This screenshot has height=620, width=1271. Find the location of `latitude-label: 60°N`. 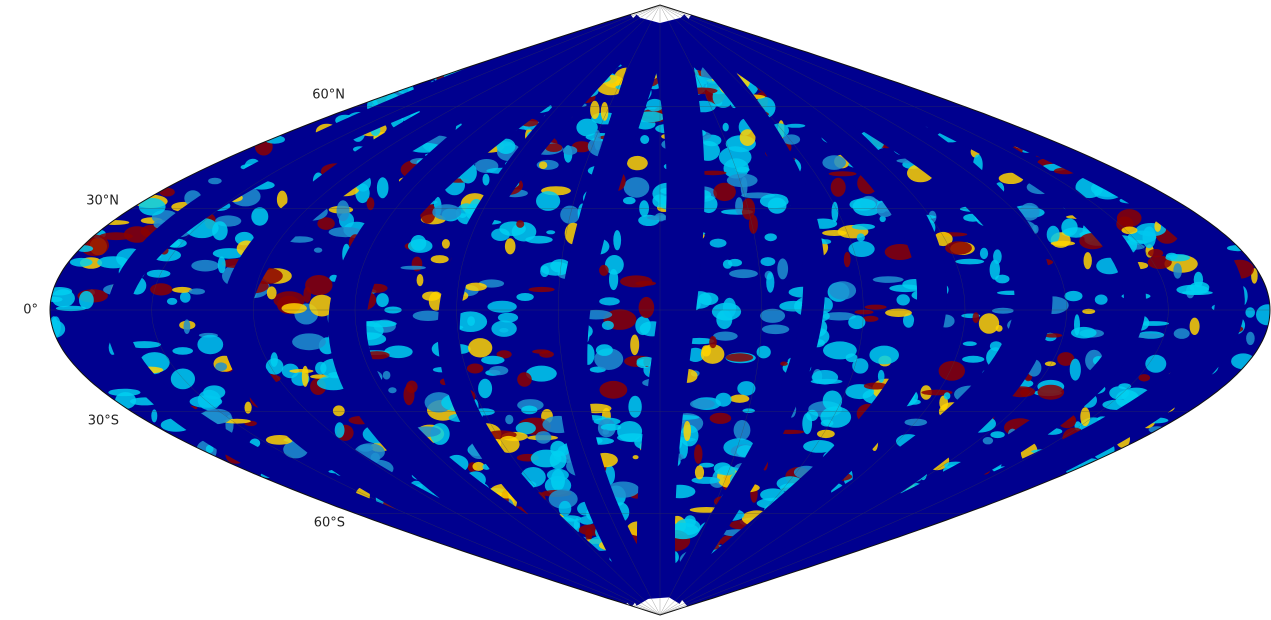

latitude-label: 60°N is located at coordinates (328, 95).